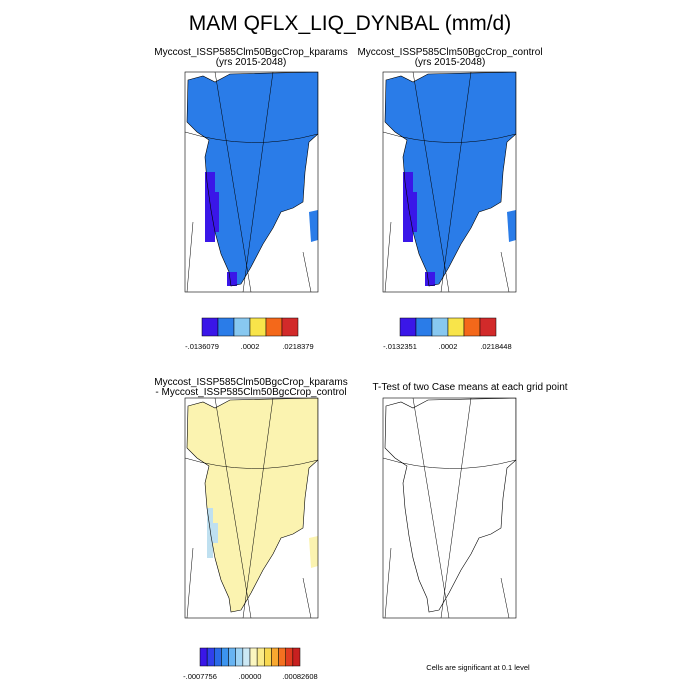  What do you see at coordinates (478, 667) in the screenshot?
I see `significance-note: Cells are significant at 0.1 level` at bounding box center [478, 667].